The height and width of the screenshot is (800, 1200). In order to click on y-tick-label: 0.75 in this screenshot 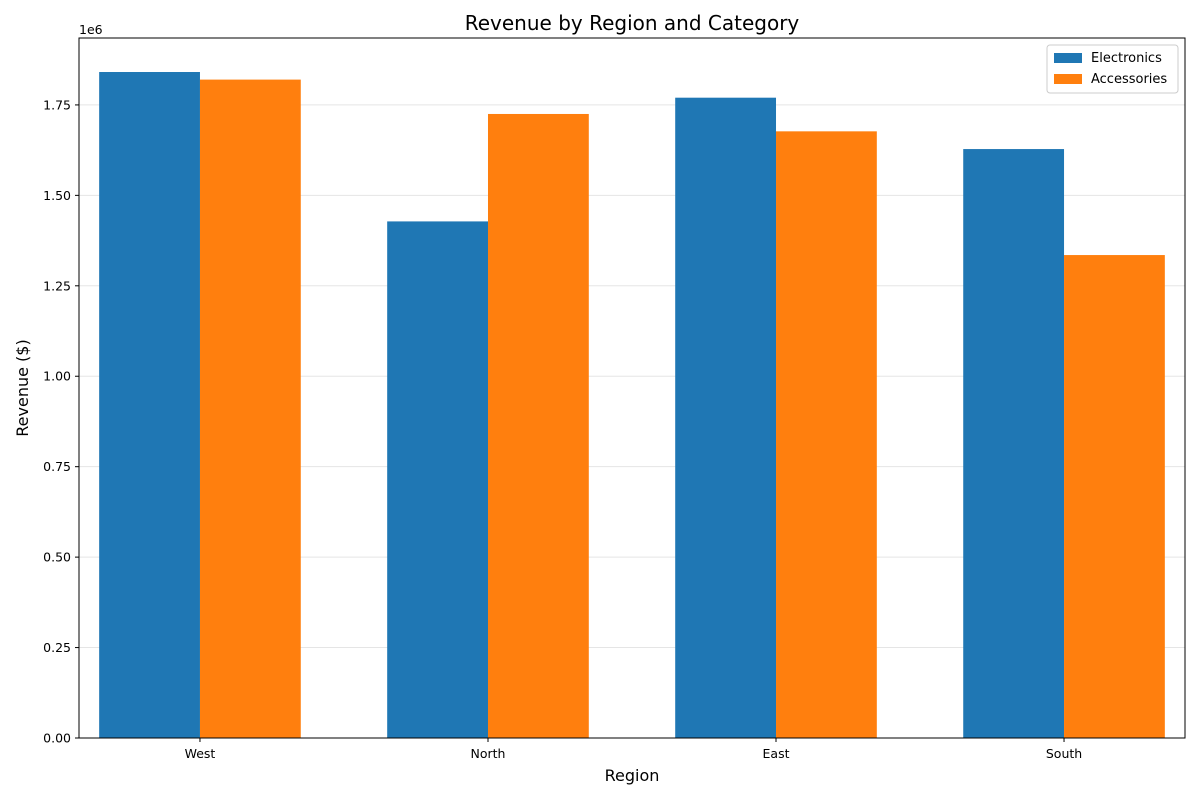, I will do `click(57, 466)`.